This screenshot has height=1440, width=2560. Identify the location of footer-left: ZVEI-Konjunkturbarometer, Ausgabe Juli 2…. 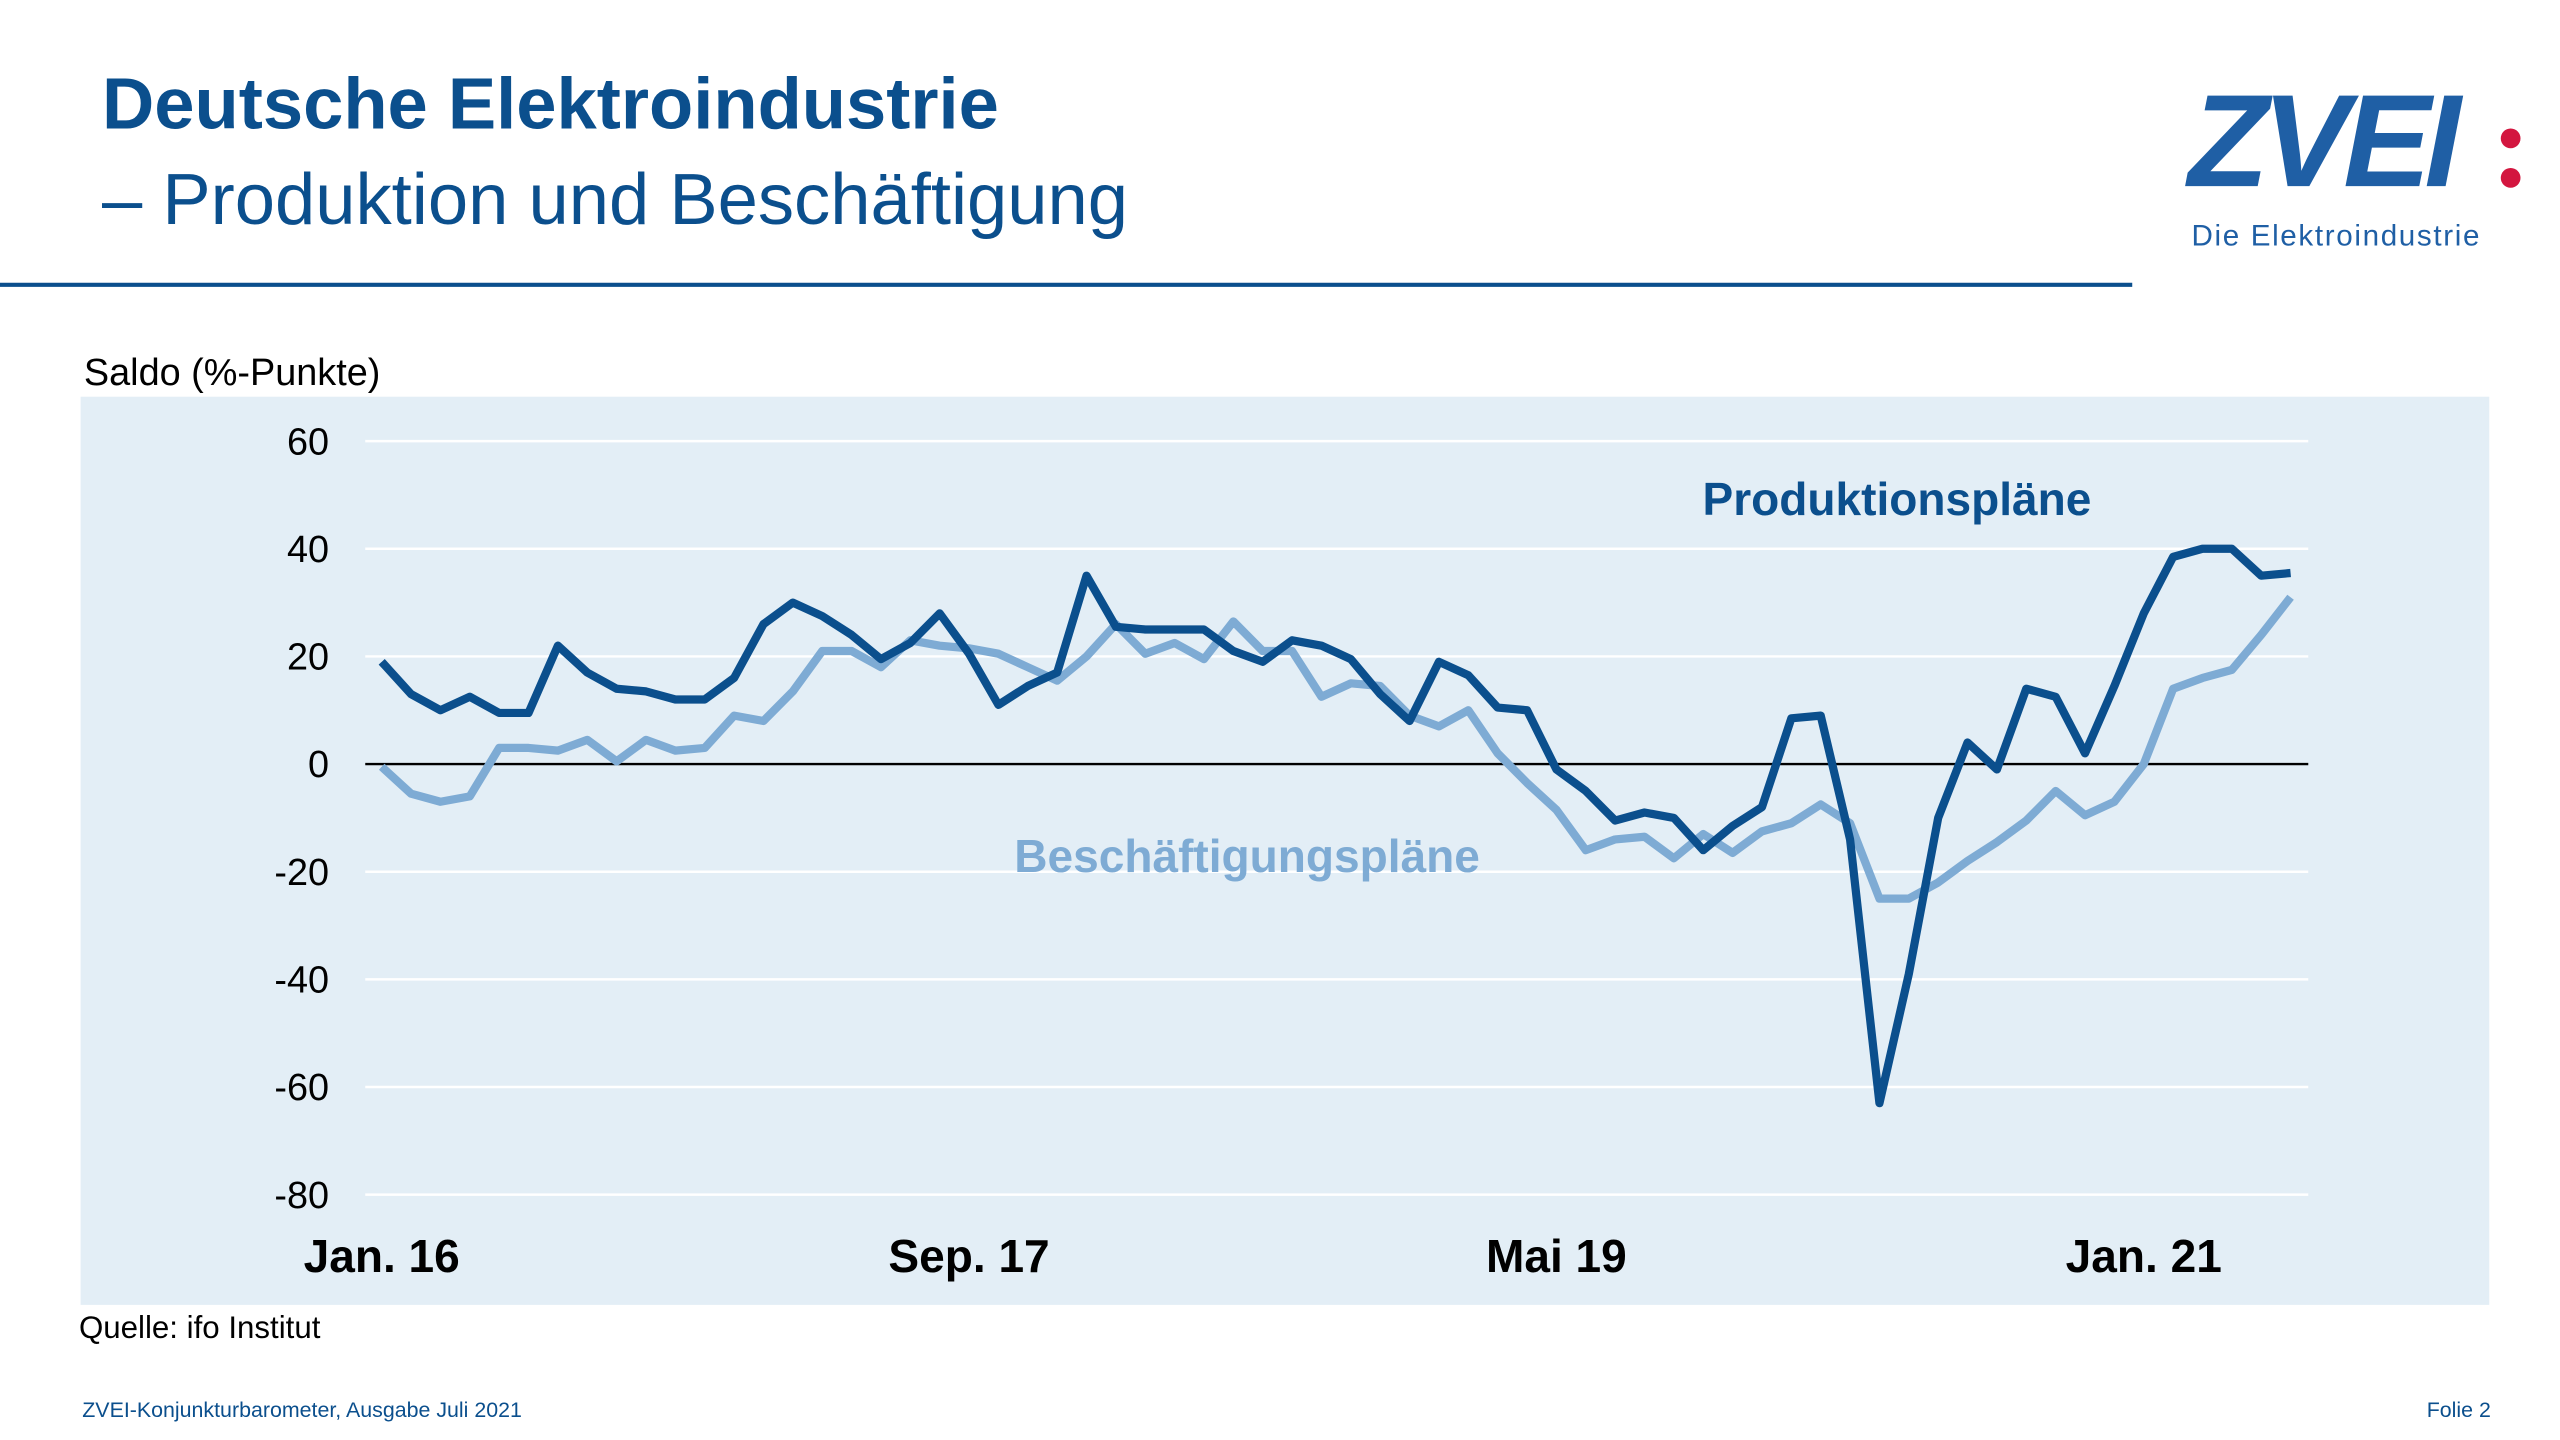
(302, 1410).